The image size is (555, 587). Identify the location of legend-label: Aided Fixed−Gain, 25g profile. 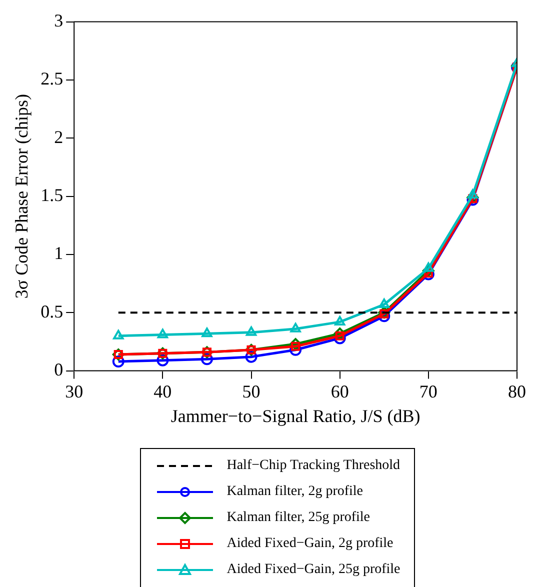
(313, 570).